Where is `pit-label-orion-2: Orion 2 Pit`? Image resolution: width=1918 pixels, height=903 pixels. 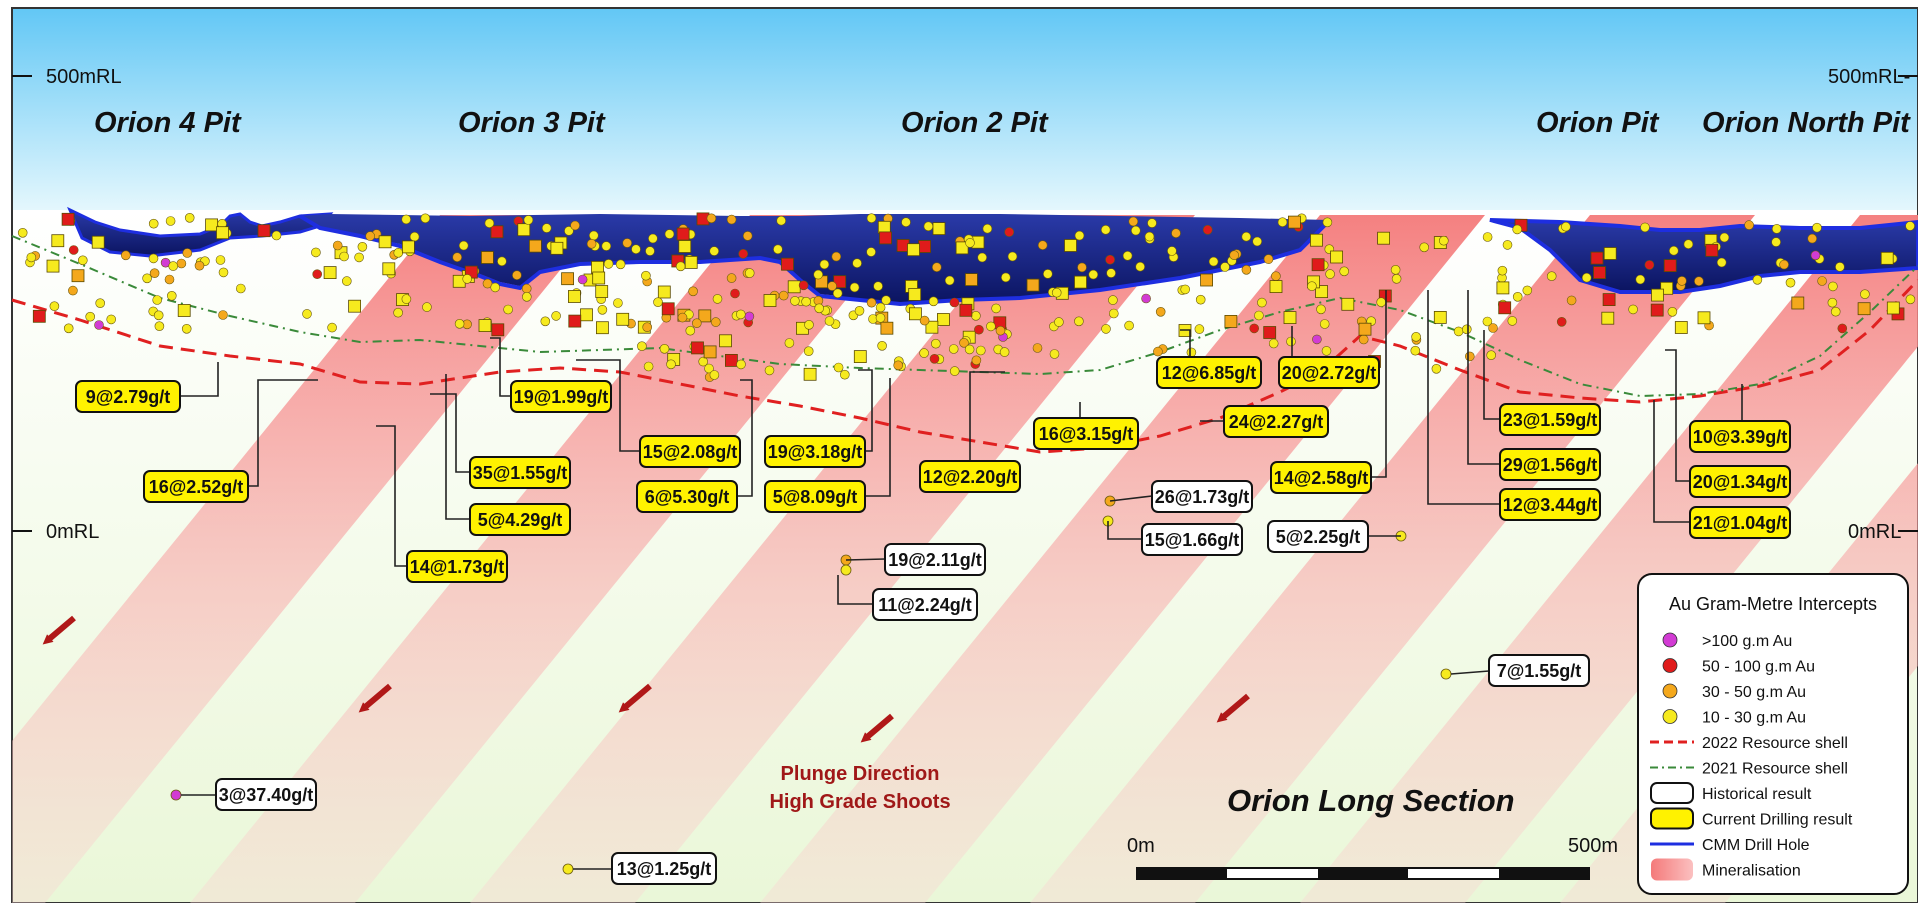
pit-label-orion-2: Orion 2 Pit is located at coordinates (975, 123).